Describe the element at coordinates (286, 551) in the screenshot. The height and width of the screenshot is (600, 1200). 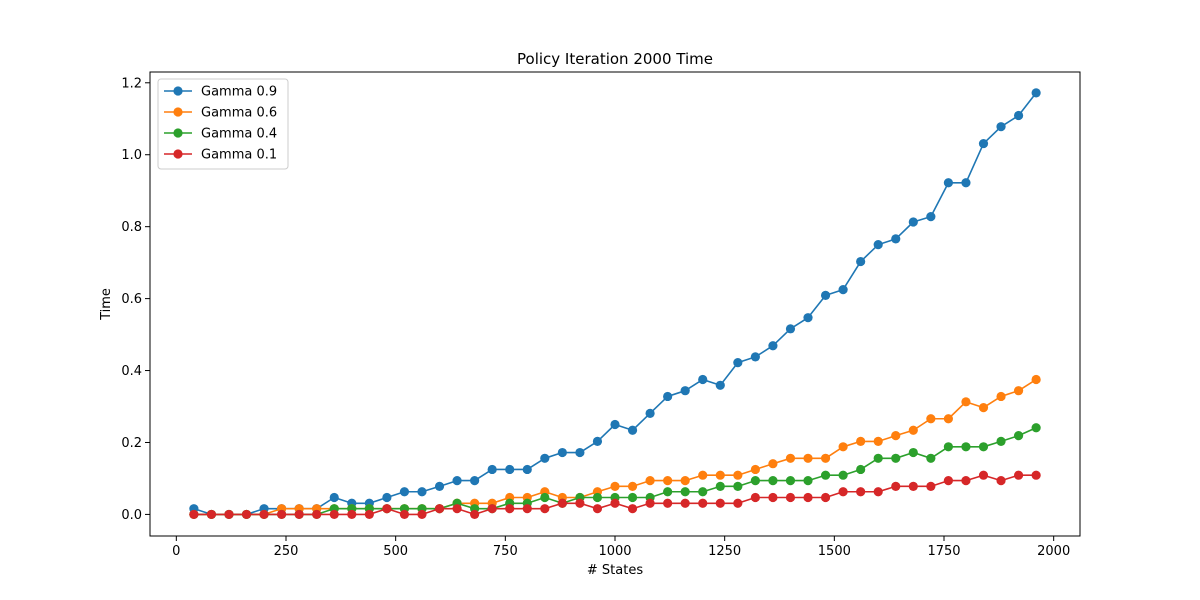
I see `x-tick-label: 250` at that location.